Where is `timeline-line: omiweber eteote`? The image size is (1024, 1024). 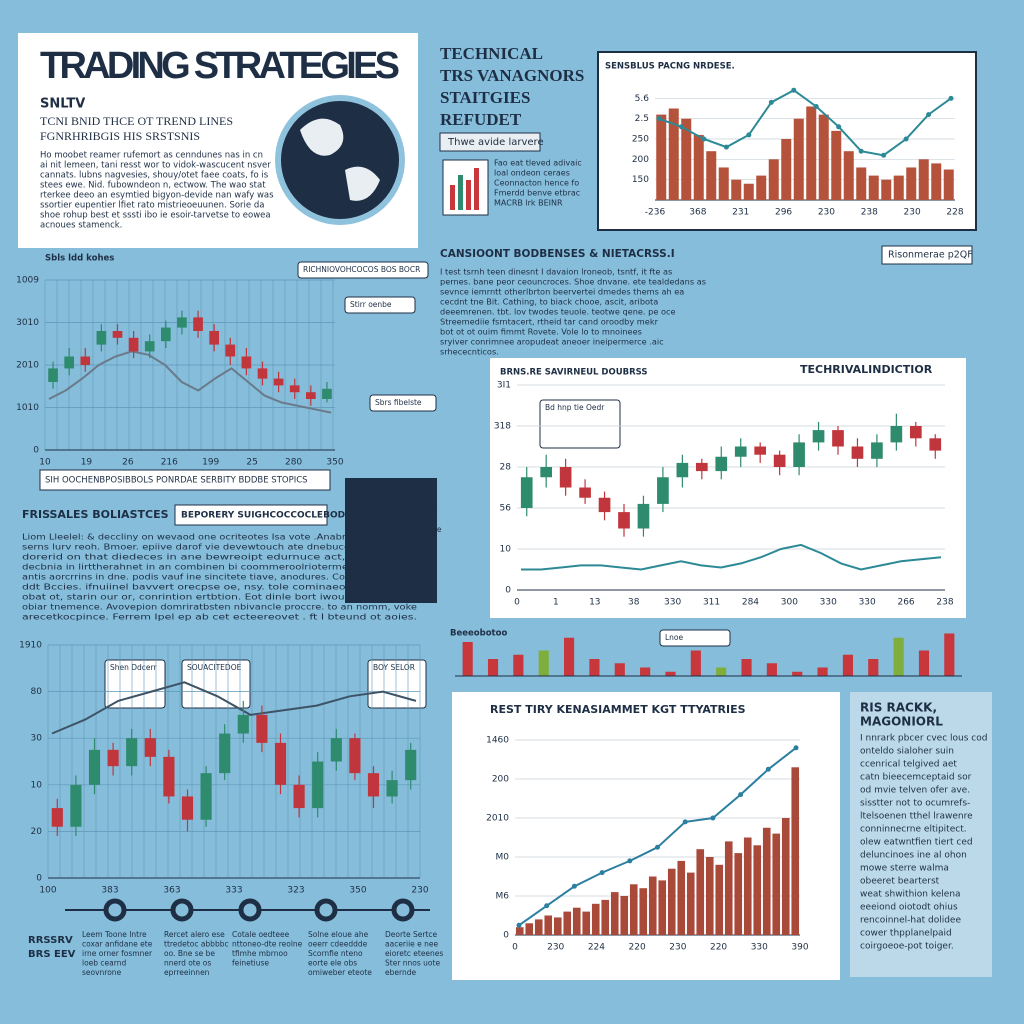
timeline-line: omiweber eteote is located at coordinates (340, 972).